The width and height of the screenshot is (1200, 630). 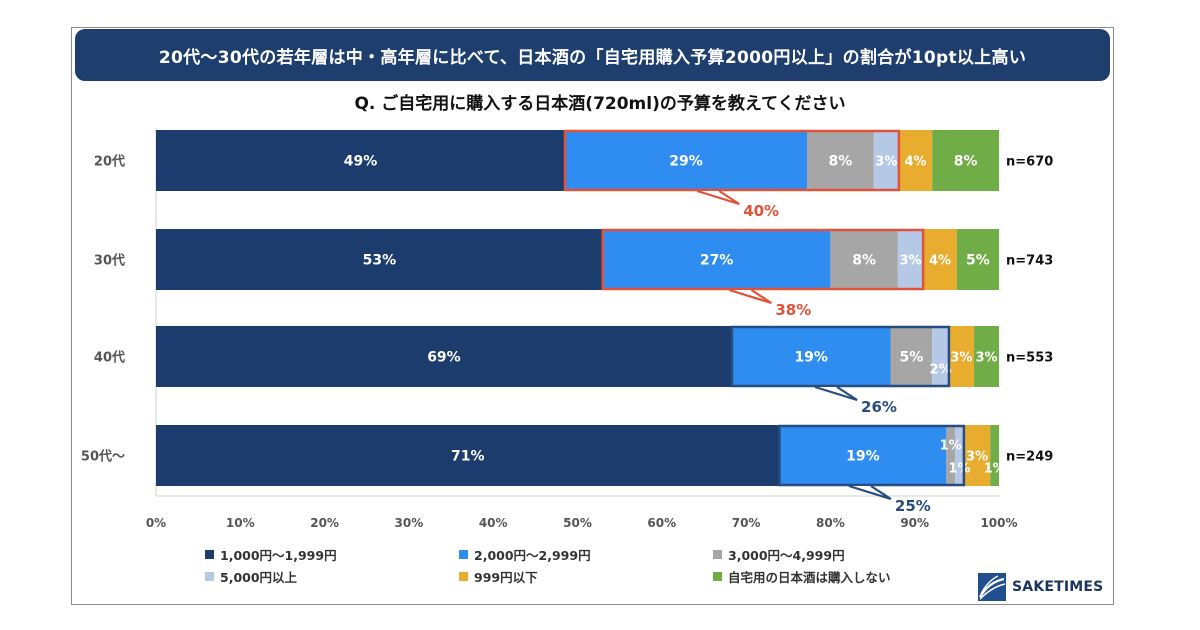 What do you see at coordinates (240, 523) in the screenshot?
I see `x-tick-label: 10%` at bounding box center [240, 523].